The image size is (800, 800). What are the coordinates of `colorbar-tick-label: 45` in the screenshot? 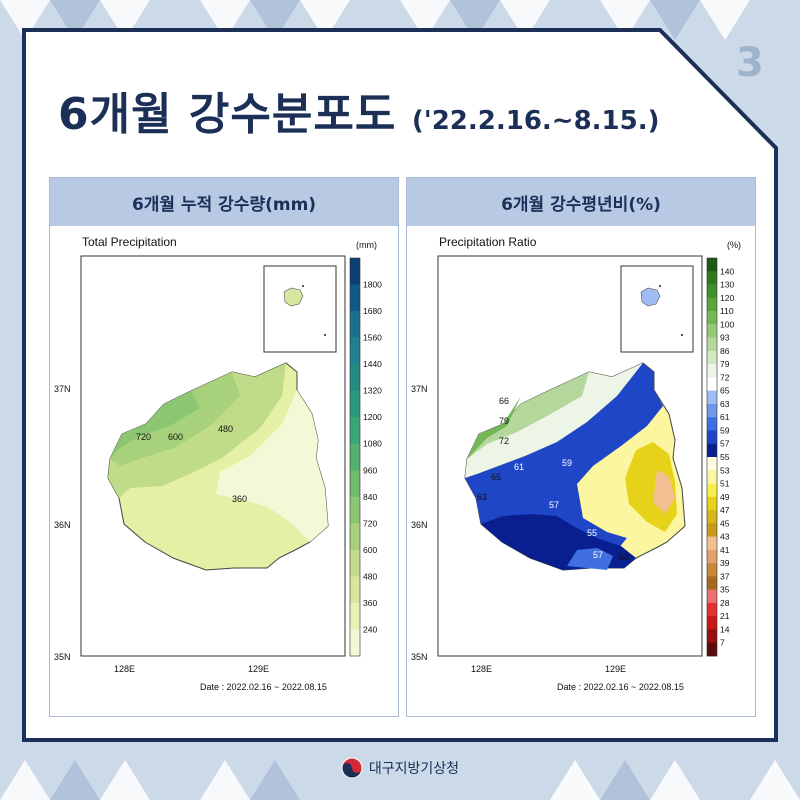 It's located at (725, 523).